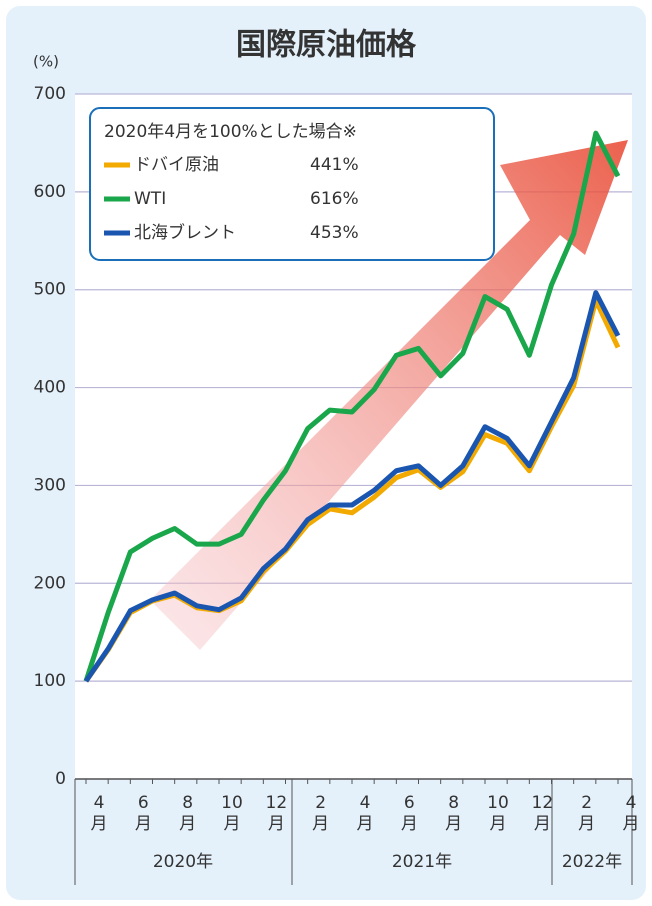 This screenshot has height=906, width=652. Describe the element at coordinates (185, 232) in the screenshot. I see `legend-label: 北海ブレント` at that location.